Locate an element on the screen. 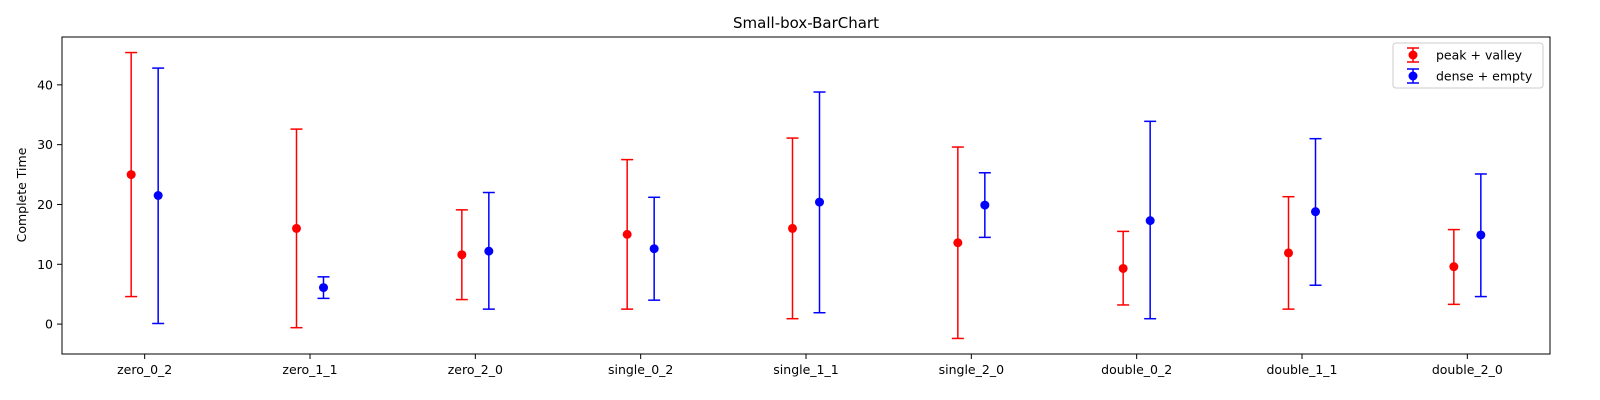  y-tick-label: 30 is located at coordinates (45, 144).